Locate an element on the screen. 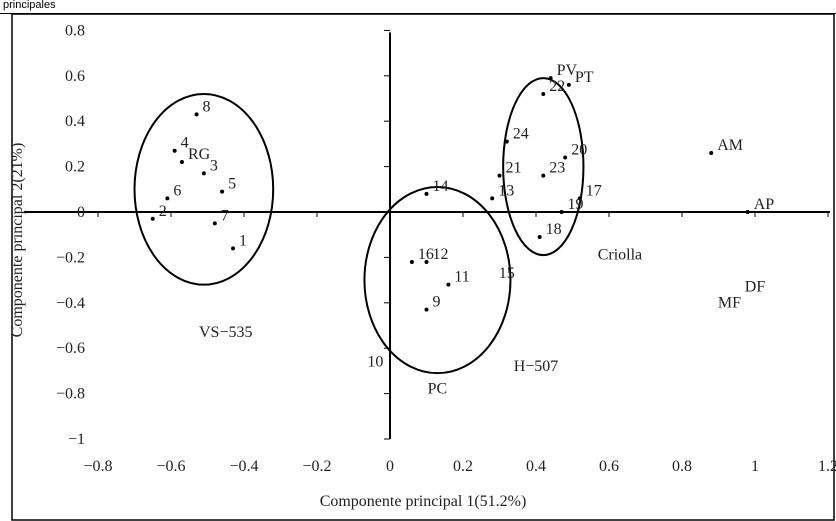 The width and height of the screenshot is (836, 521). x-tick-label: 0.6 is located at coordinates (609, 466).